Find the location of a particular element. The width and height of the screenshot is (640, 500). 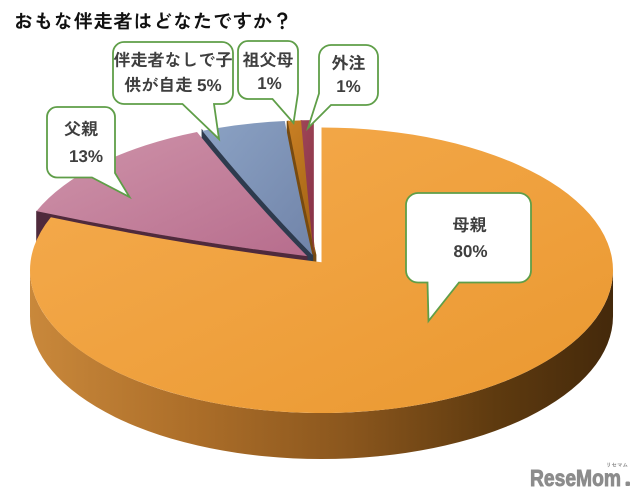

svg-text: ReseMom is located at coordinates (575, 478).